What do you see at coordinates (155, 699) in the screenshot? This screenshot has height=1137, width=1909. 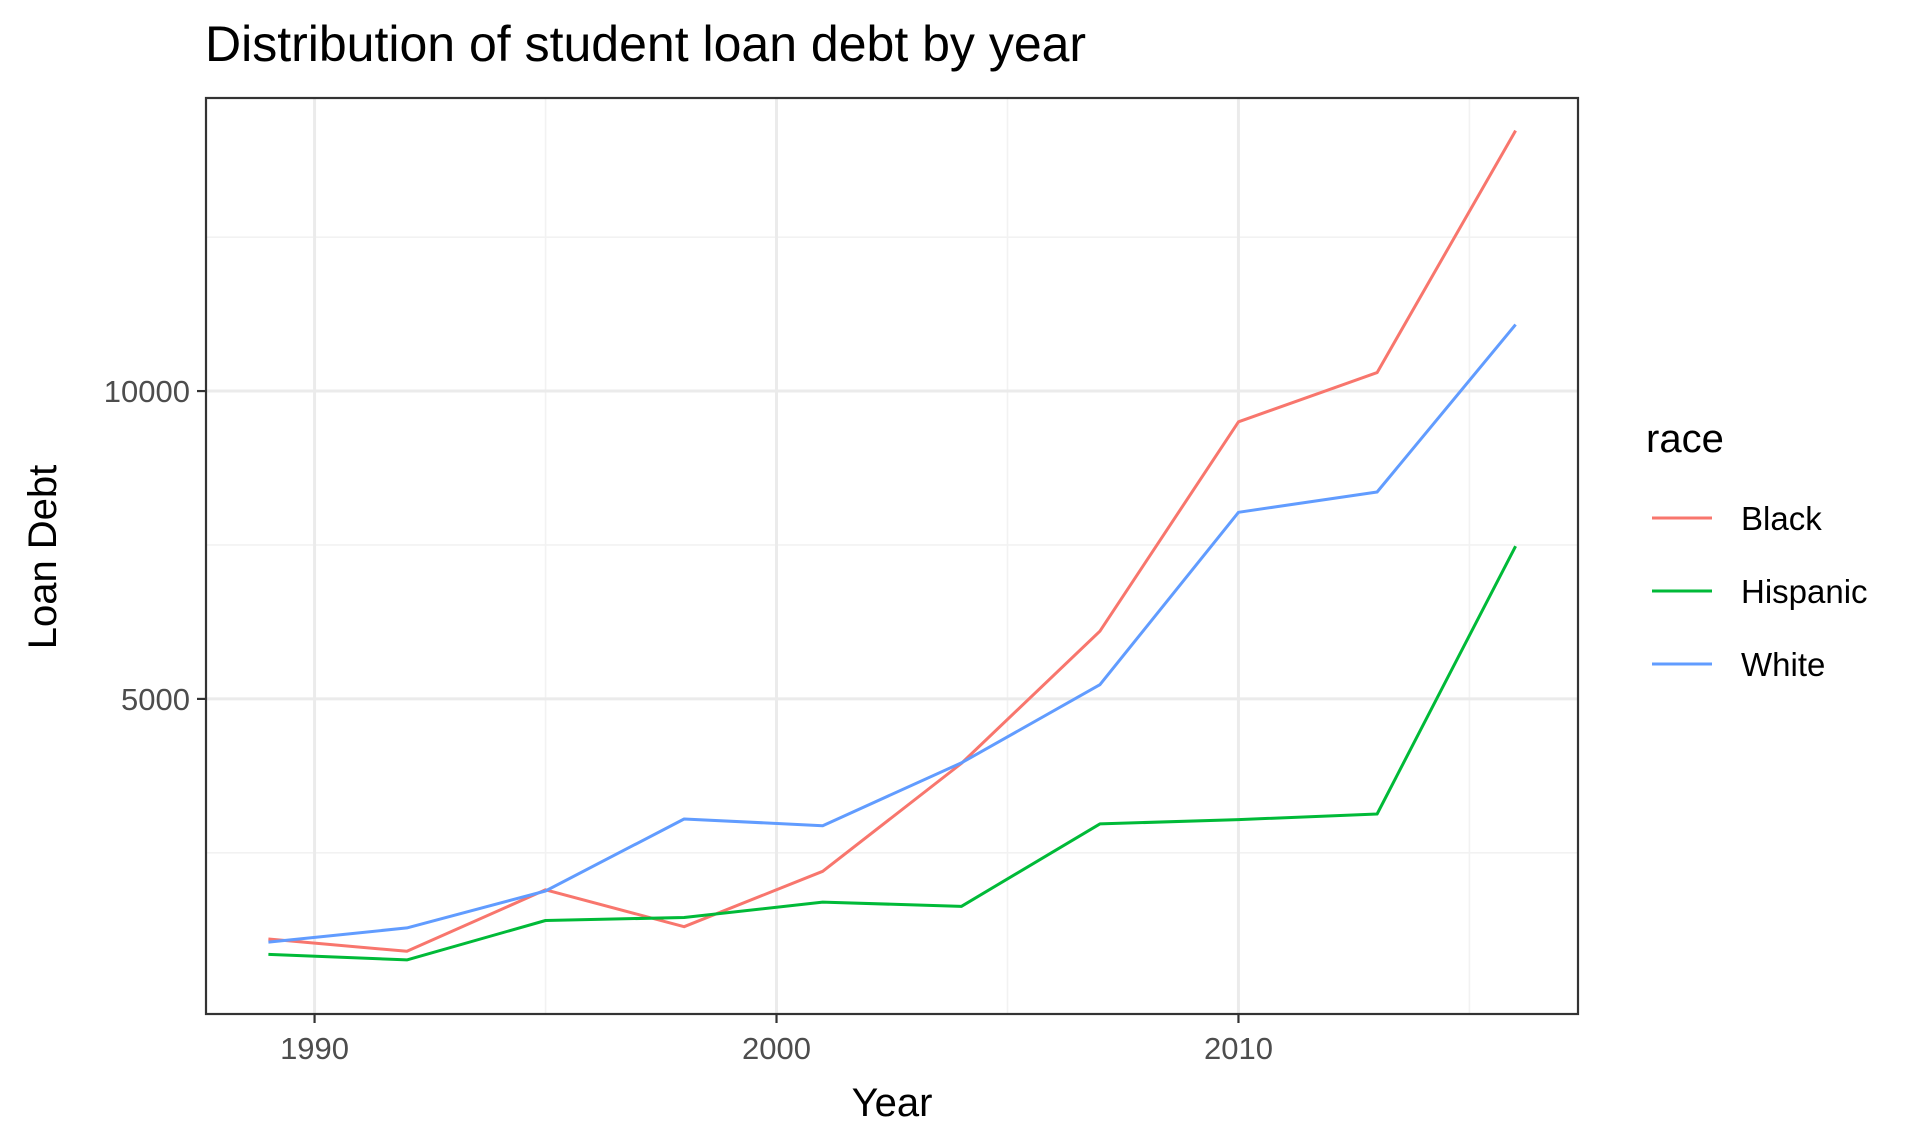 I see `y-tick-label: 5000` at bounding box center [155, 699].